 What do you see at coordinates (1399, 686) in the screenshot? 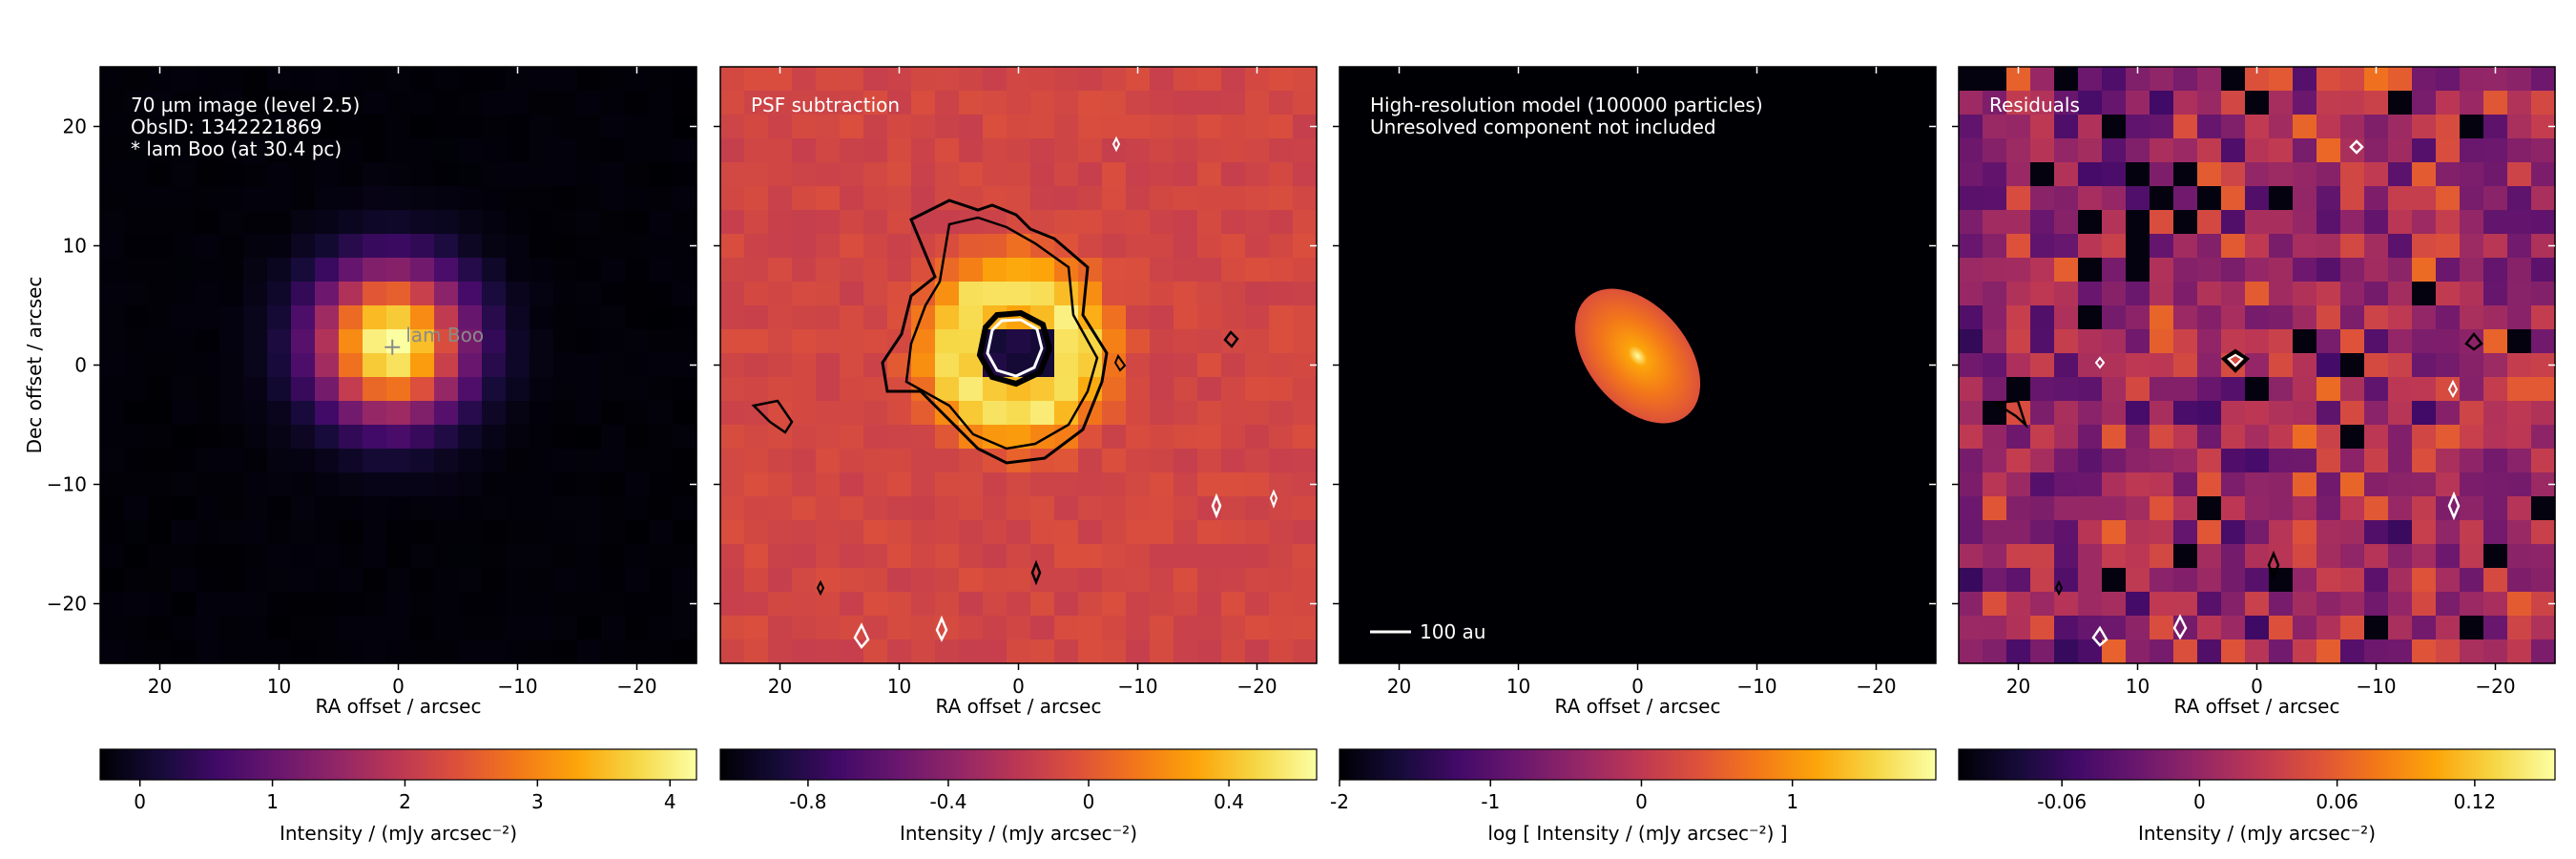
I see `x-tick-label: 20` at bounding box center [1399, 686].